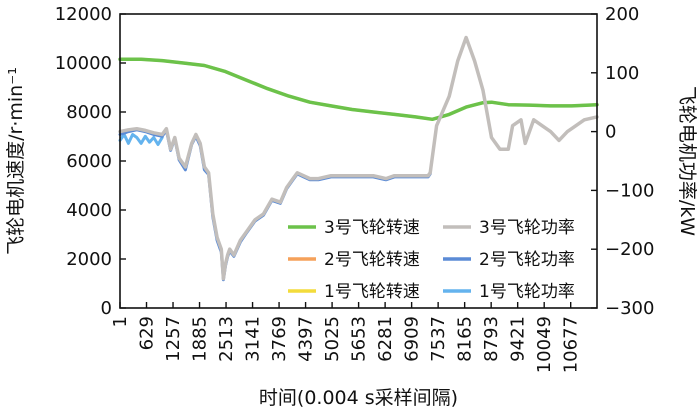  What do you see at coordinates (491, 339) in the screenshot?
I see `x-tick-label: 8793` at bounding box center [491, 339].